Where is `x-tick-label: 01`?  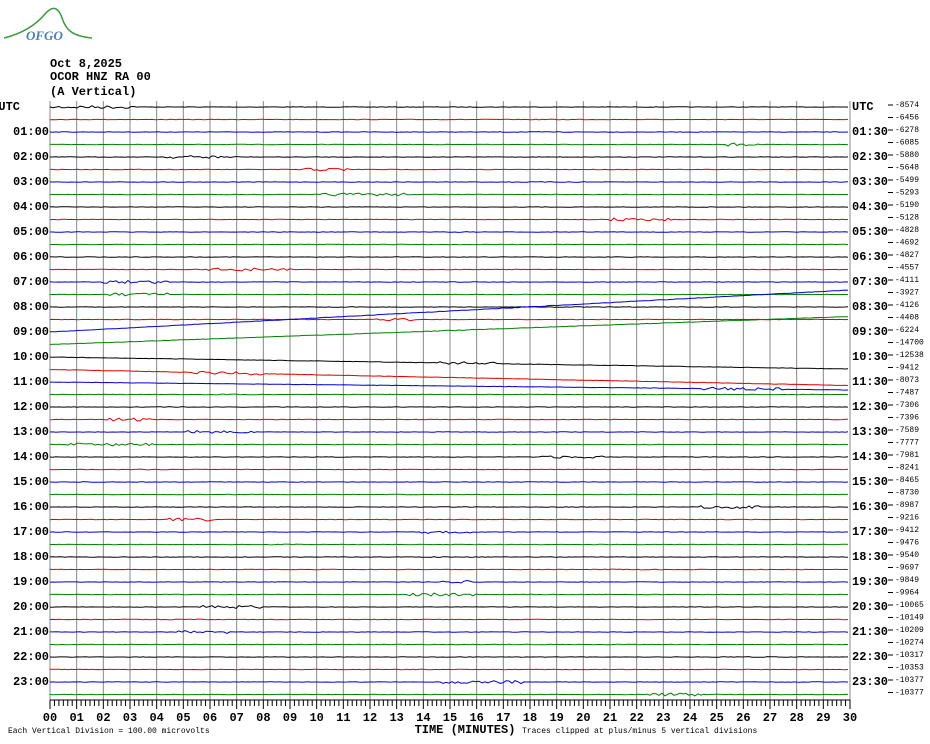 x-tick-label: 01 is located at coordinates (76, 718).